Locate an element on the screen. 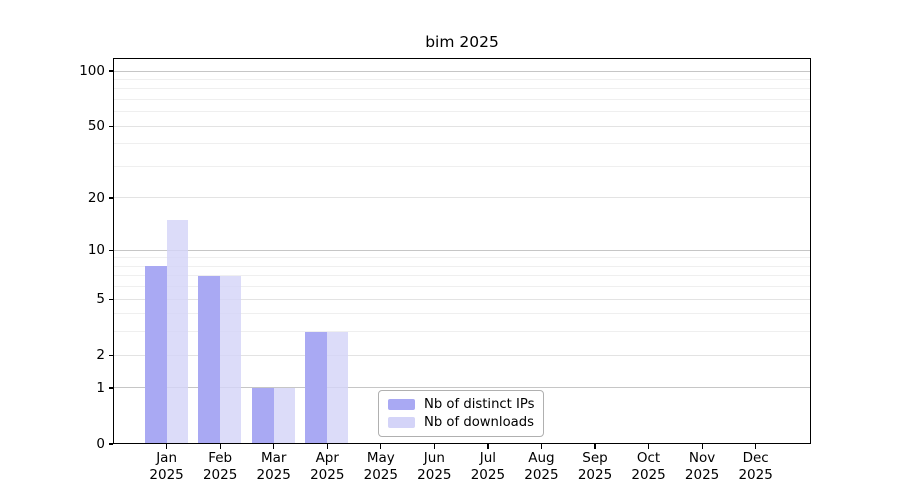  y-tick-label-10: 10 is located at coordinates (96, 250).